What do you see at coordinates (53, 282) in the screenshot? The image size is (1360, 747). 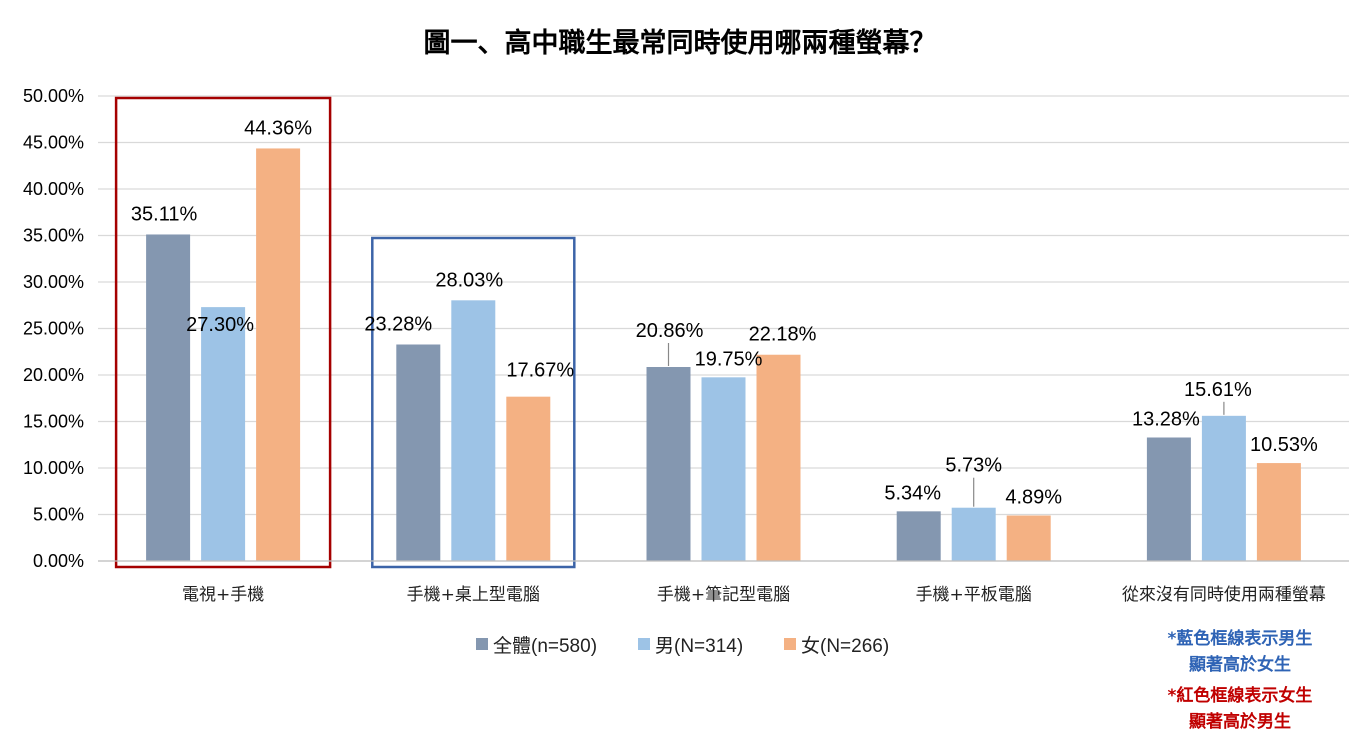 I see `y-tick-label: 30.00%` at bounding box center [53, 282].